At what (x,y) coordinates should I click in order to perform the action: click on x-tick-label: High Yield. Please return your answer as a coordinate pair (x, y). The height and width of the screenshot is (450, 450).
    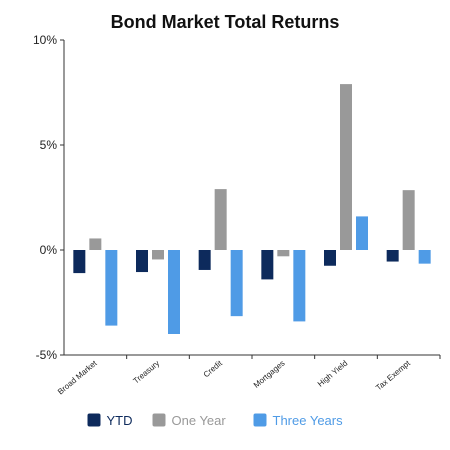
    Looking at the image, I should click on (332, 374).